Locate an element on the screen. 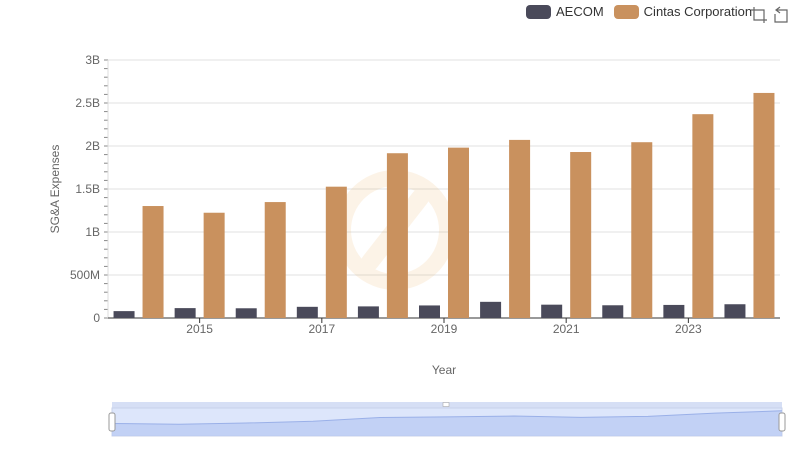 The width and height of the screenshot is (800, 461). bar-cintas-2016 is located at coordinates (275, 260).